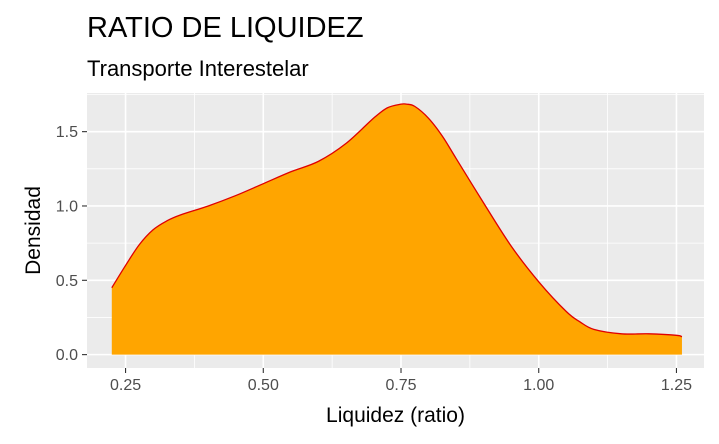 This screenshot has width=719, height=444. I want to click on y-axis-title: Densidad, so click(33, 230).